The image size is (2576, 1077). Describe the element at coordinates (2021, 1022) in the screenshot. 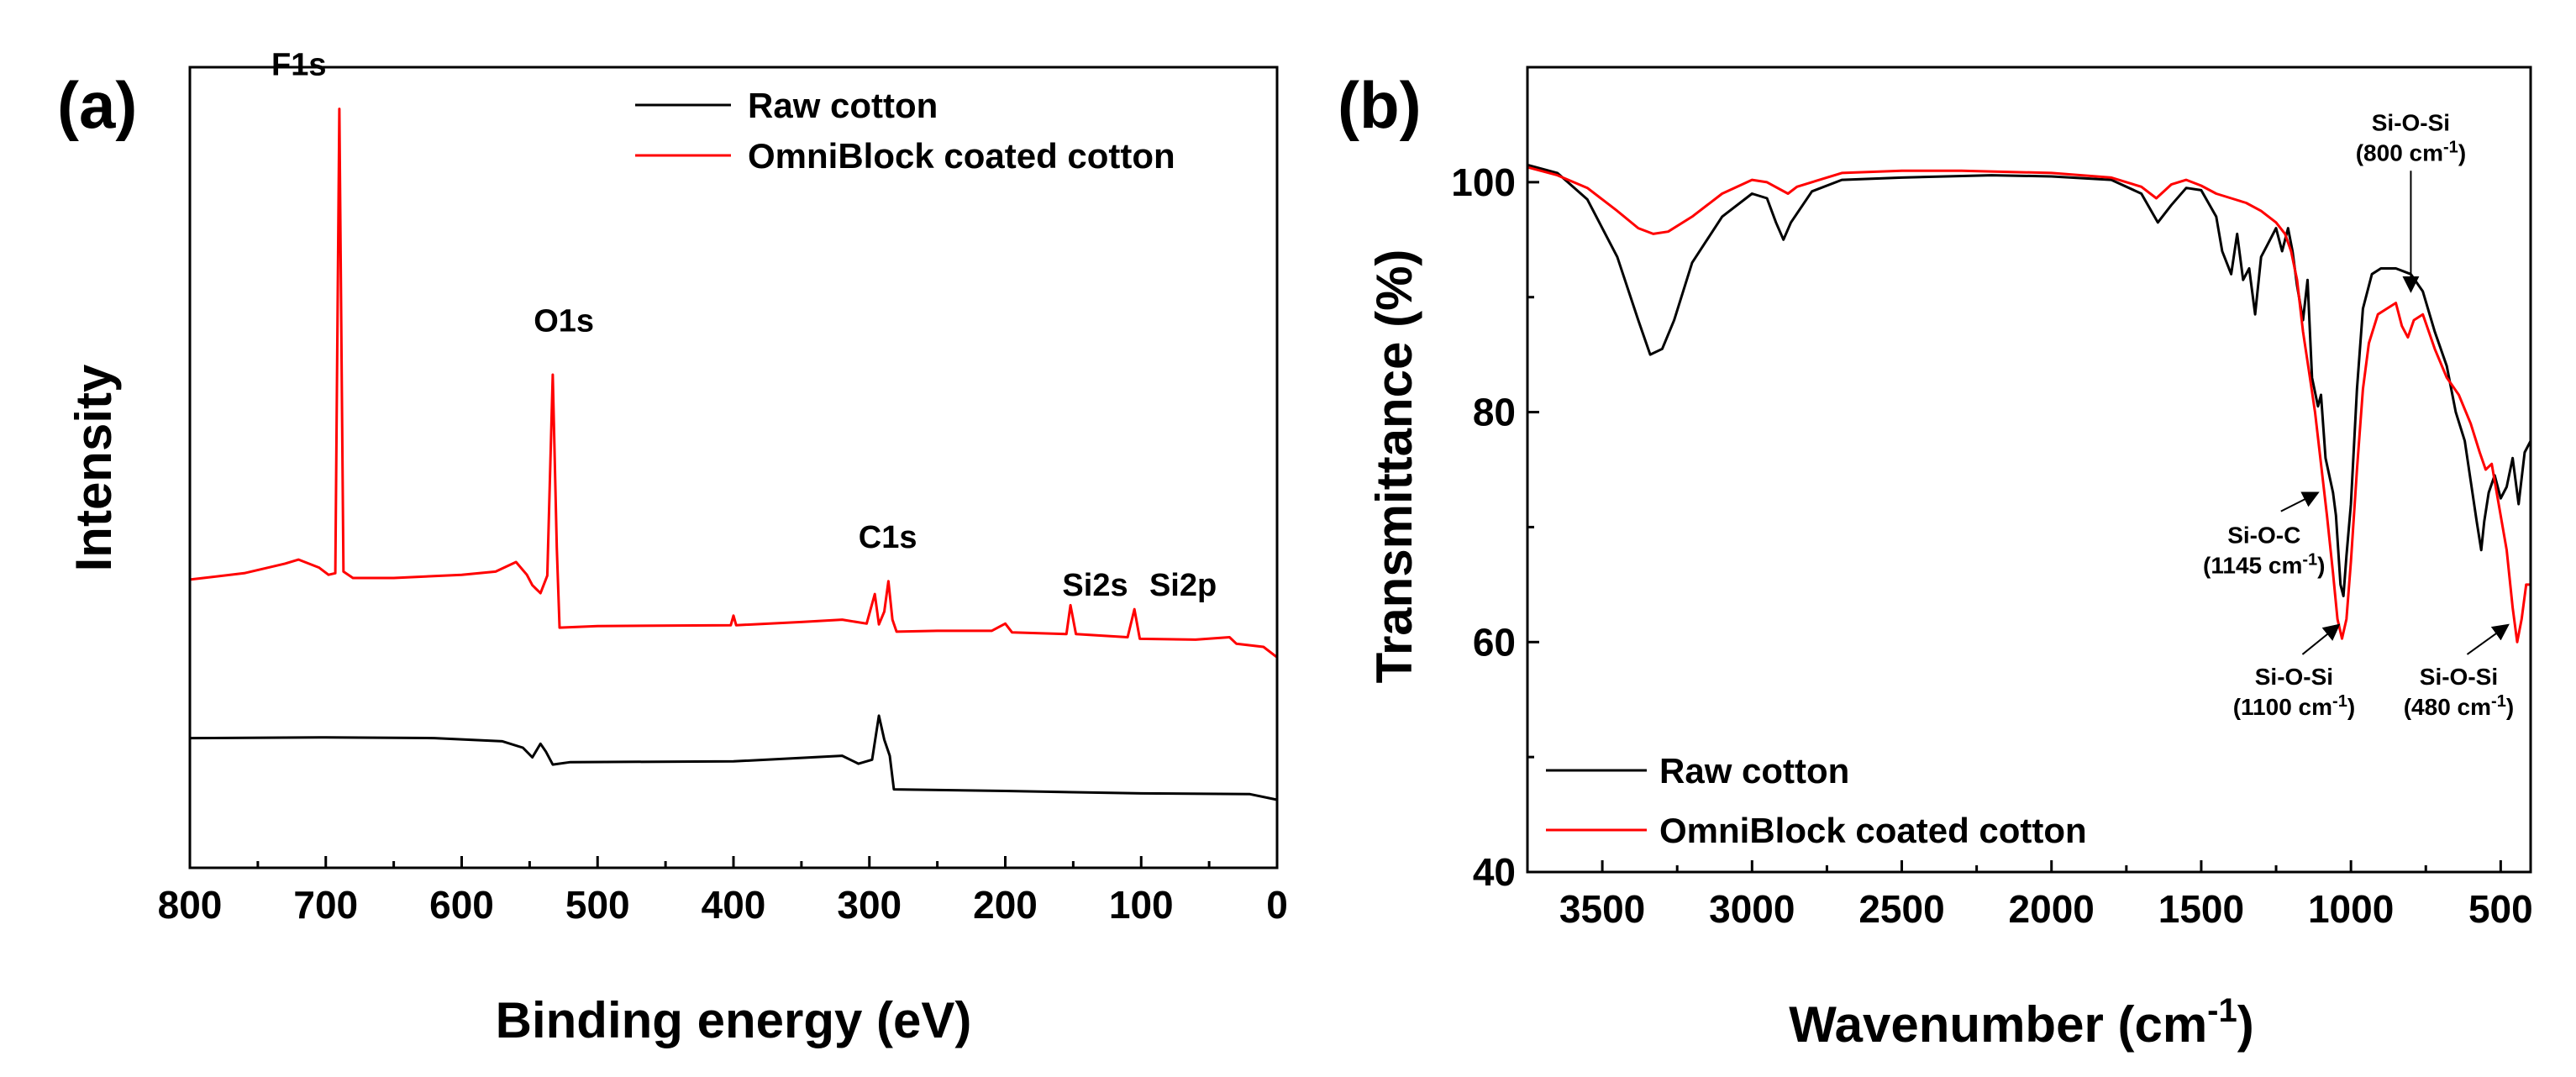

I see `panel-b-x-axis-title: Wavenumber (cm-1)` at that location.